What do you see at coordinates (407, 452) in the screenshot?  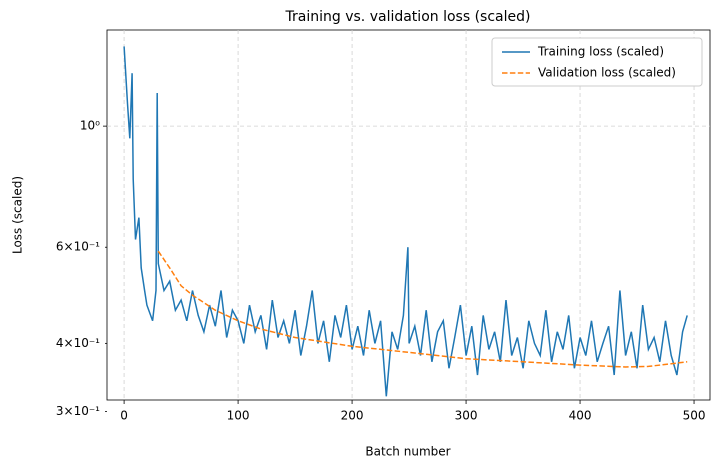 I see `x-axis-label: Batch number` at bounding box center [407, 452].